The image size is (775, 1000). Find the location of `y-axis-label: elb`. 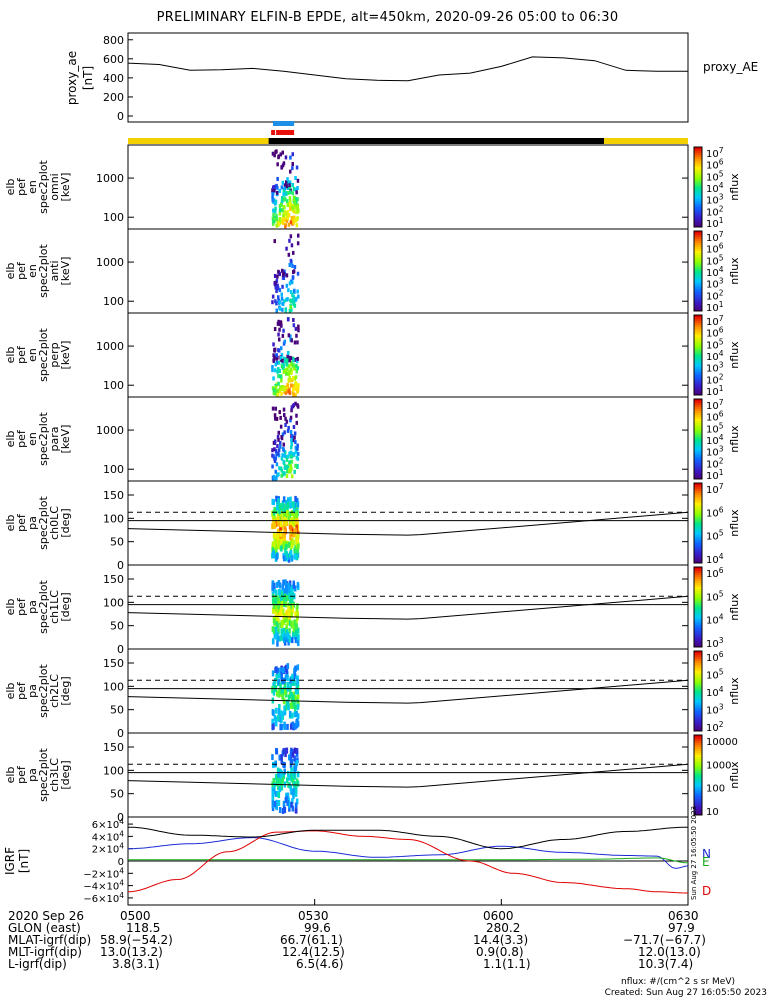

y-axis-label: elb is located at coordinates (10, 271).